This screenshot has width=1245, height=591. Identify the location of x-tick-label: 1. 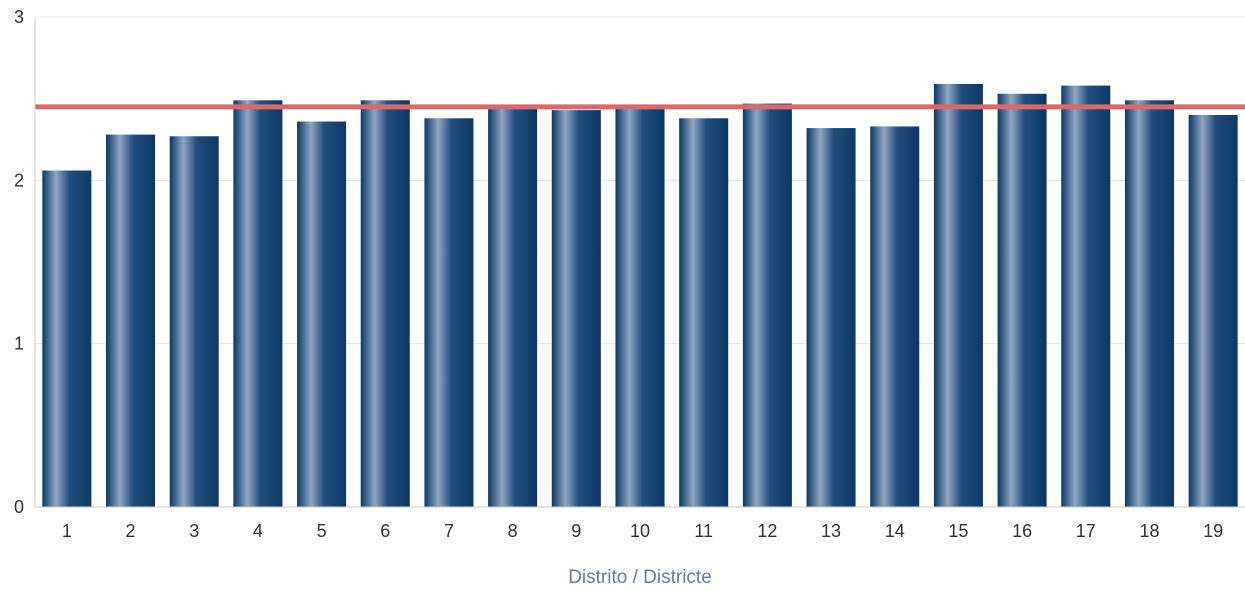
(67, 531).